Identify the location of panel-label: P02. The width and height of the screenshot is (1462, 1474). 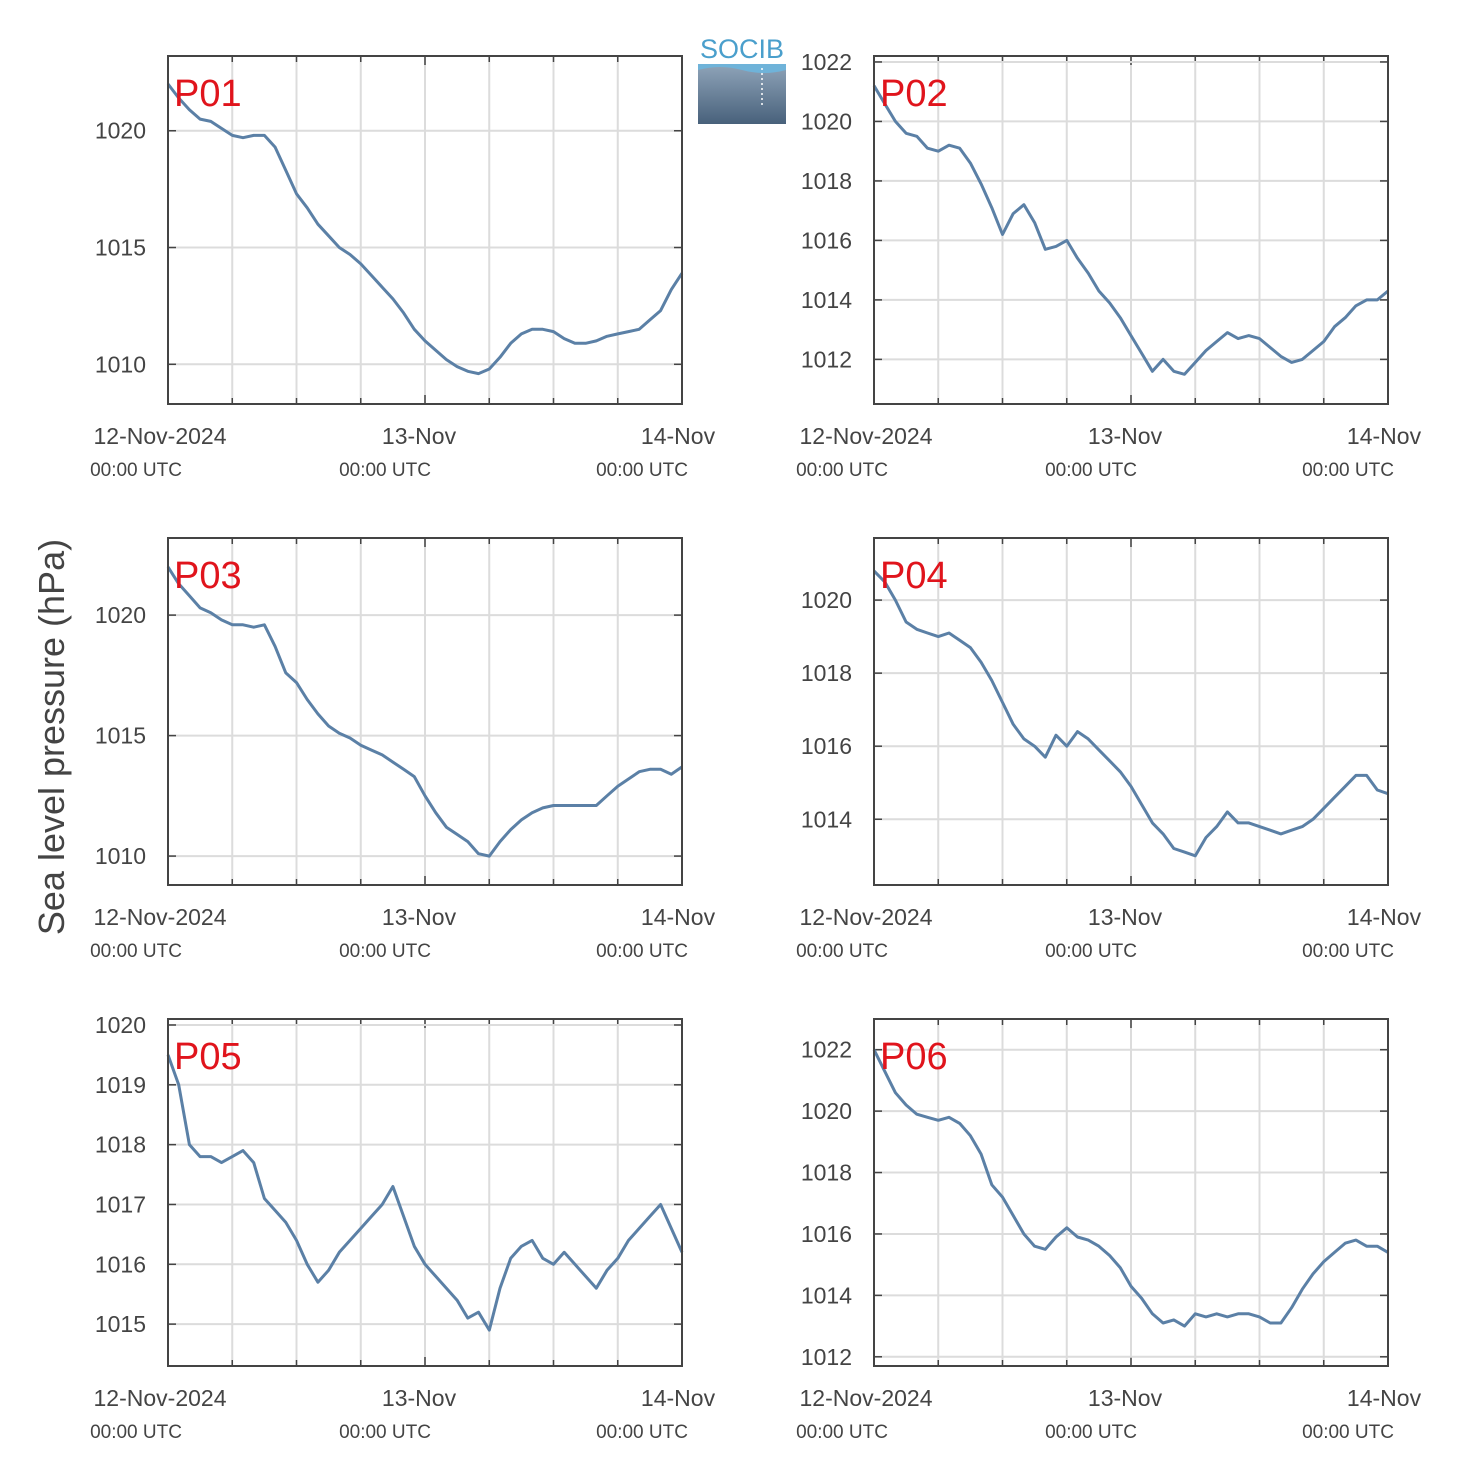
(914, 94).